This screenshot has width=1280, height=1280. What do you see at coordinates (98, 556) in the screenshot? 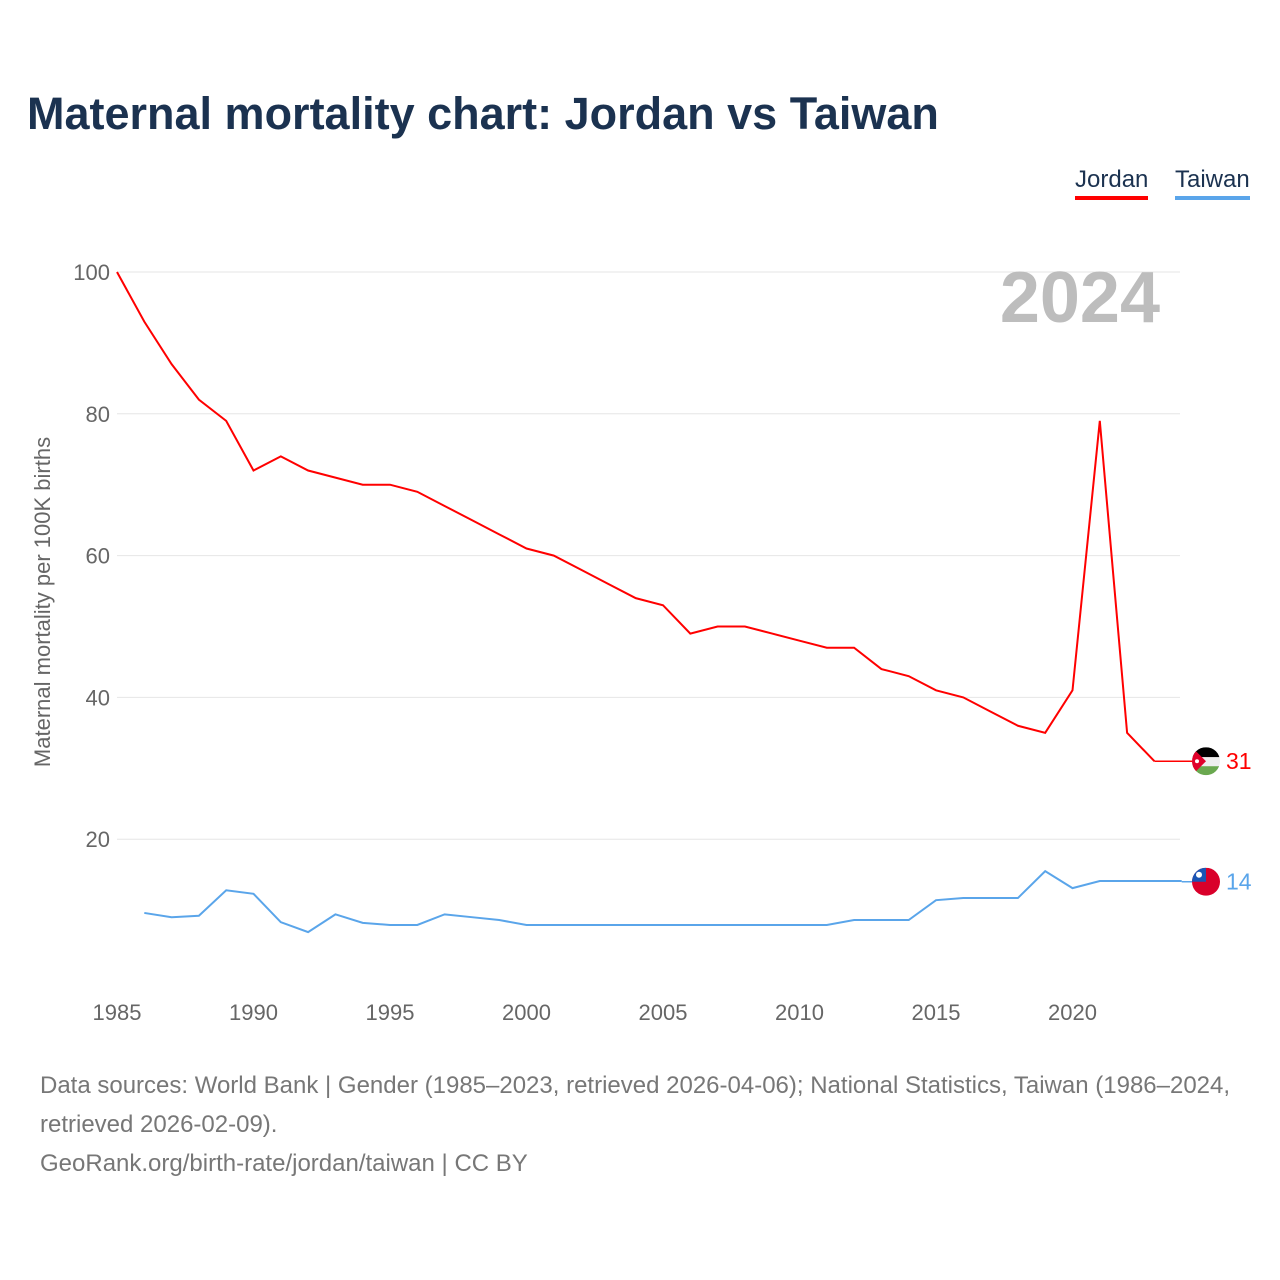
I see `y-tick-label: 60` at bounding box center [98, 556].